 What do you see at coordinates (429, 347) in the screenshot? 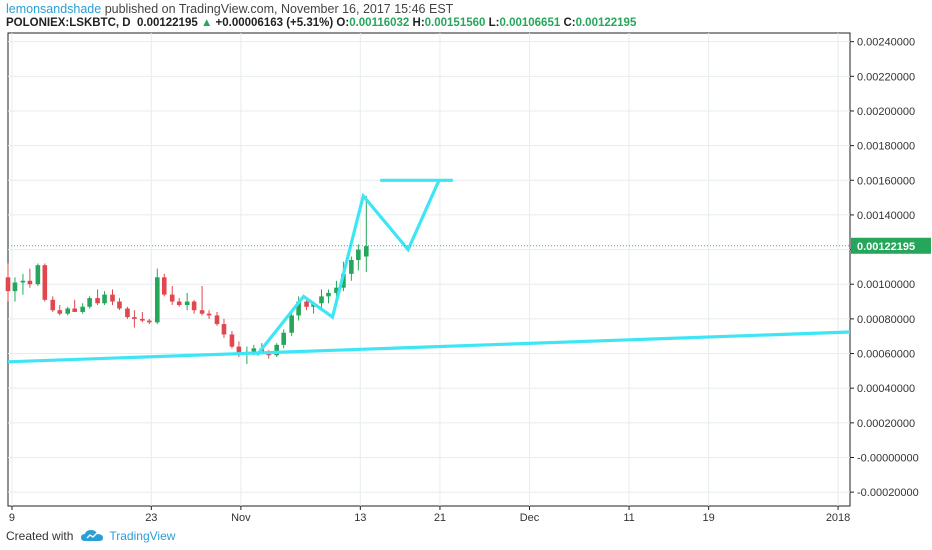
I see `trendline-drawing` at bounding box center [429, 347].